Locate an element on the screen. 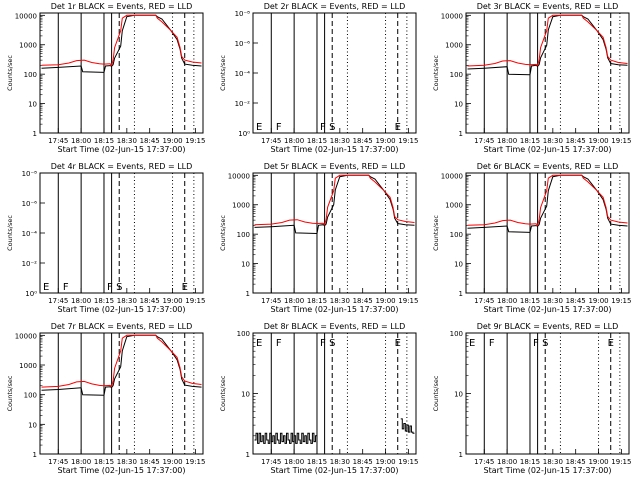 This screenshot has width=640, height=480. panel-title: Det 8r BLACK = Events, RED = LLD is located at coordinates (335, 326).